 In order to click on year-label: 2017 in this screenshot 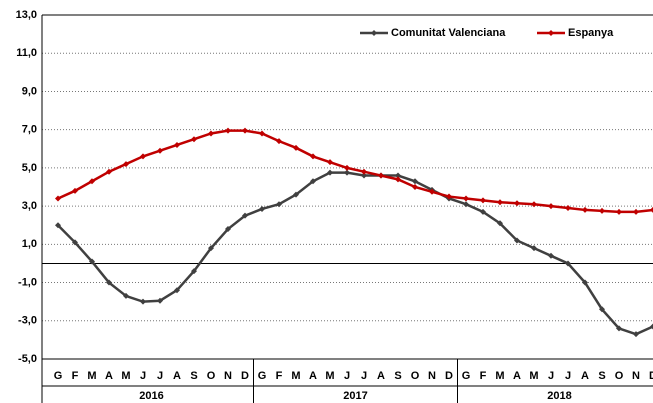, I will do `click(355, 396)`.